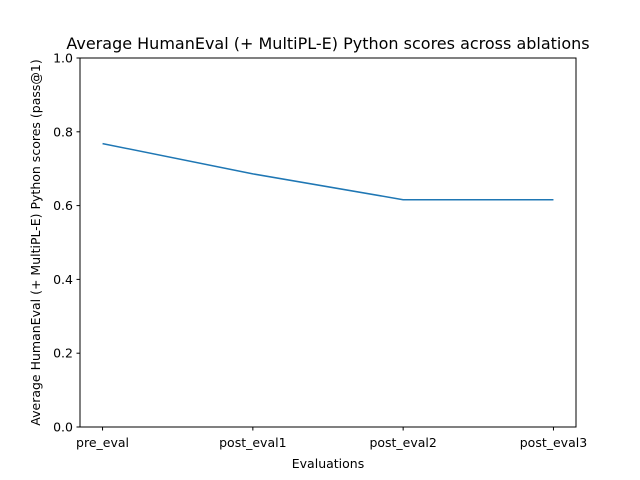 The image size is (640, 480). Describe the element at coordinates (63, 353) in the screenshot. I see `y-tick-label: 0.2` at that location.